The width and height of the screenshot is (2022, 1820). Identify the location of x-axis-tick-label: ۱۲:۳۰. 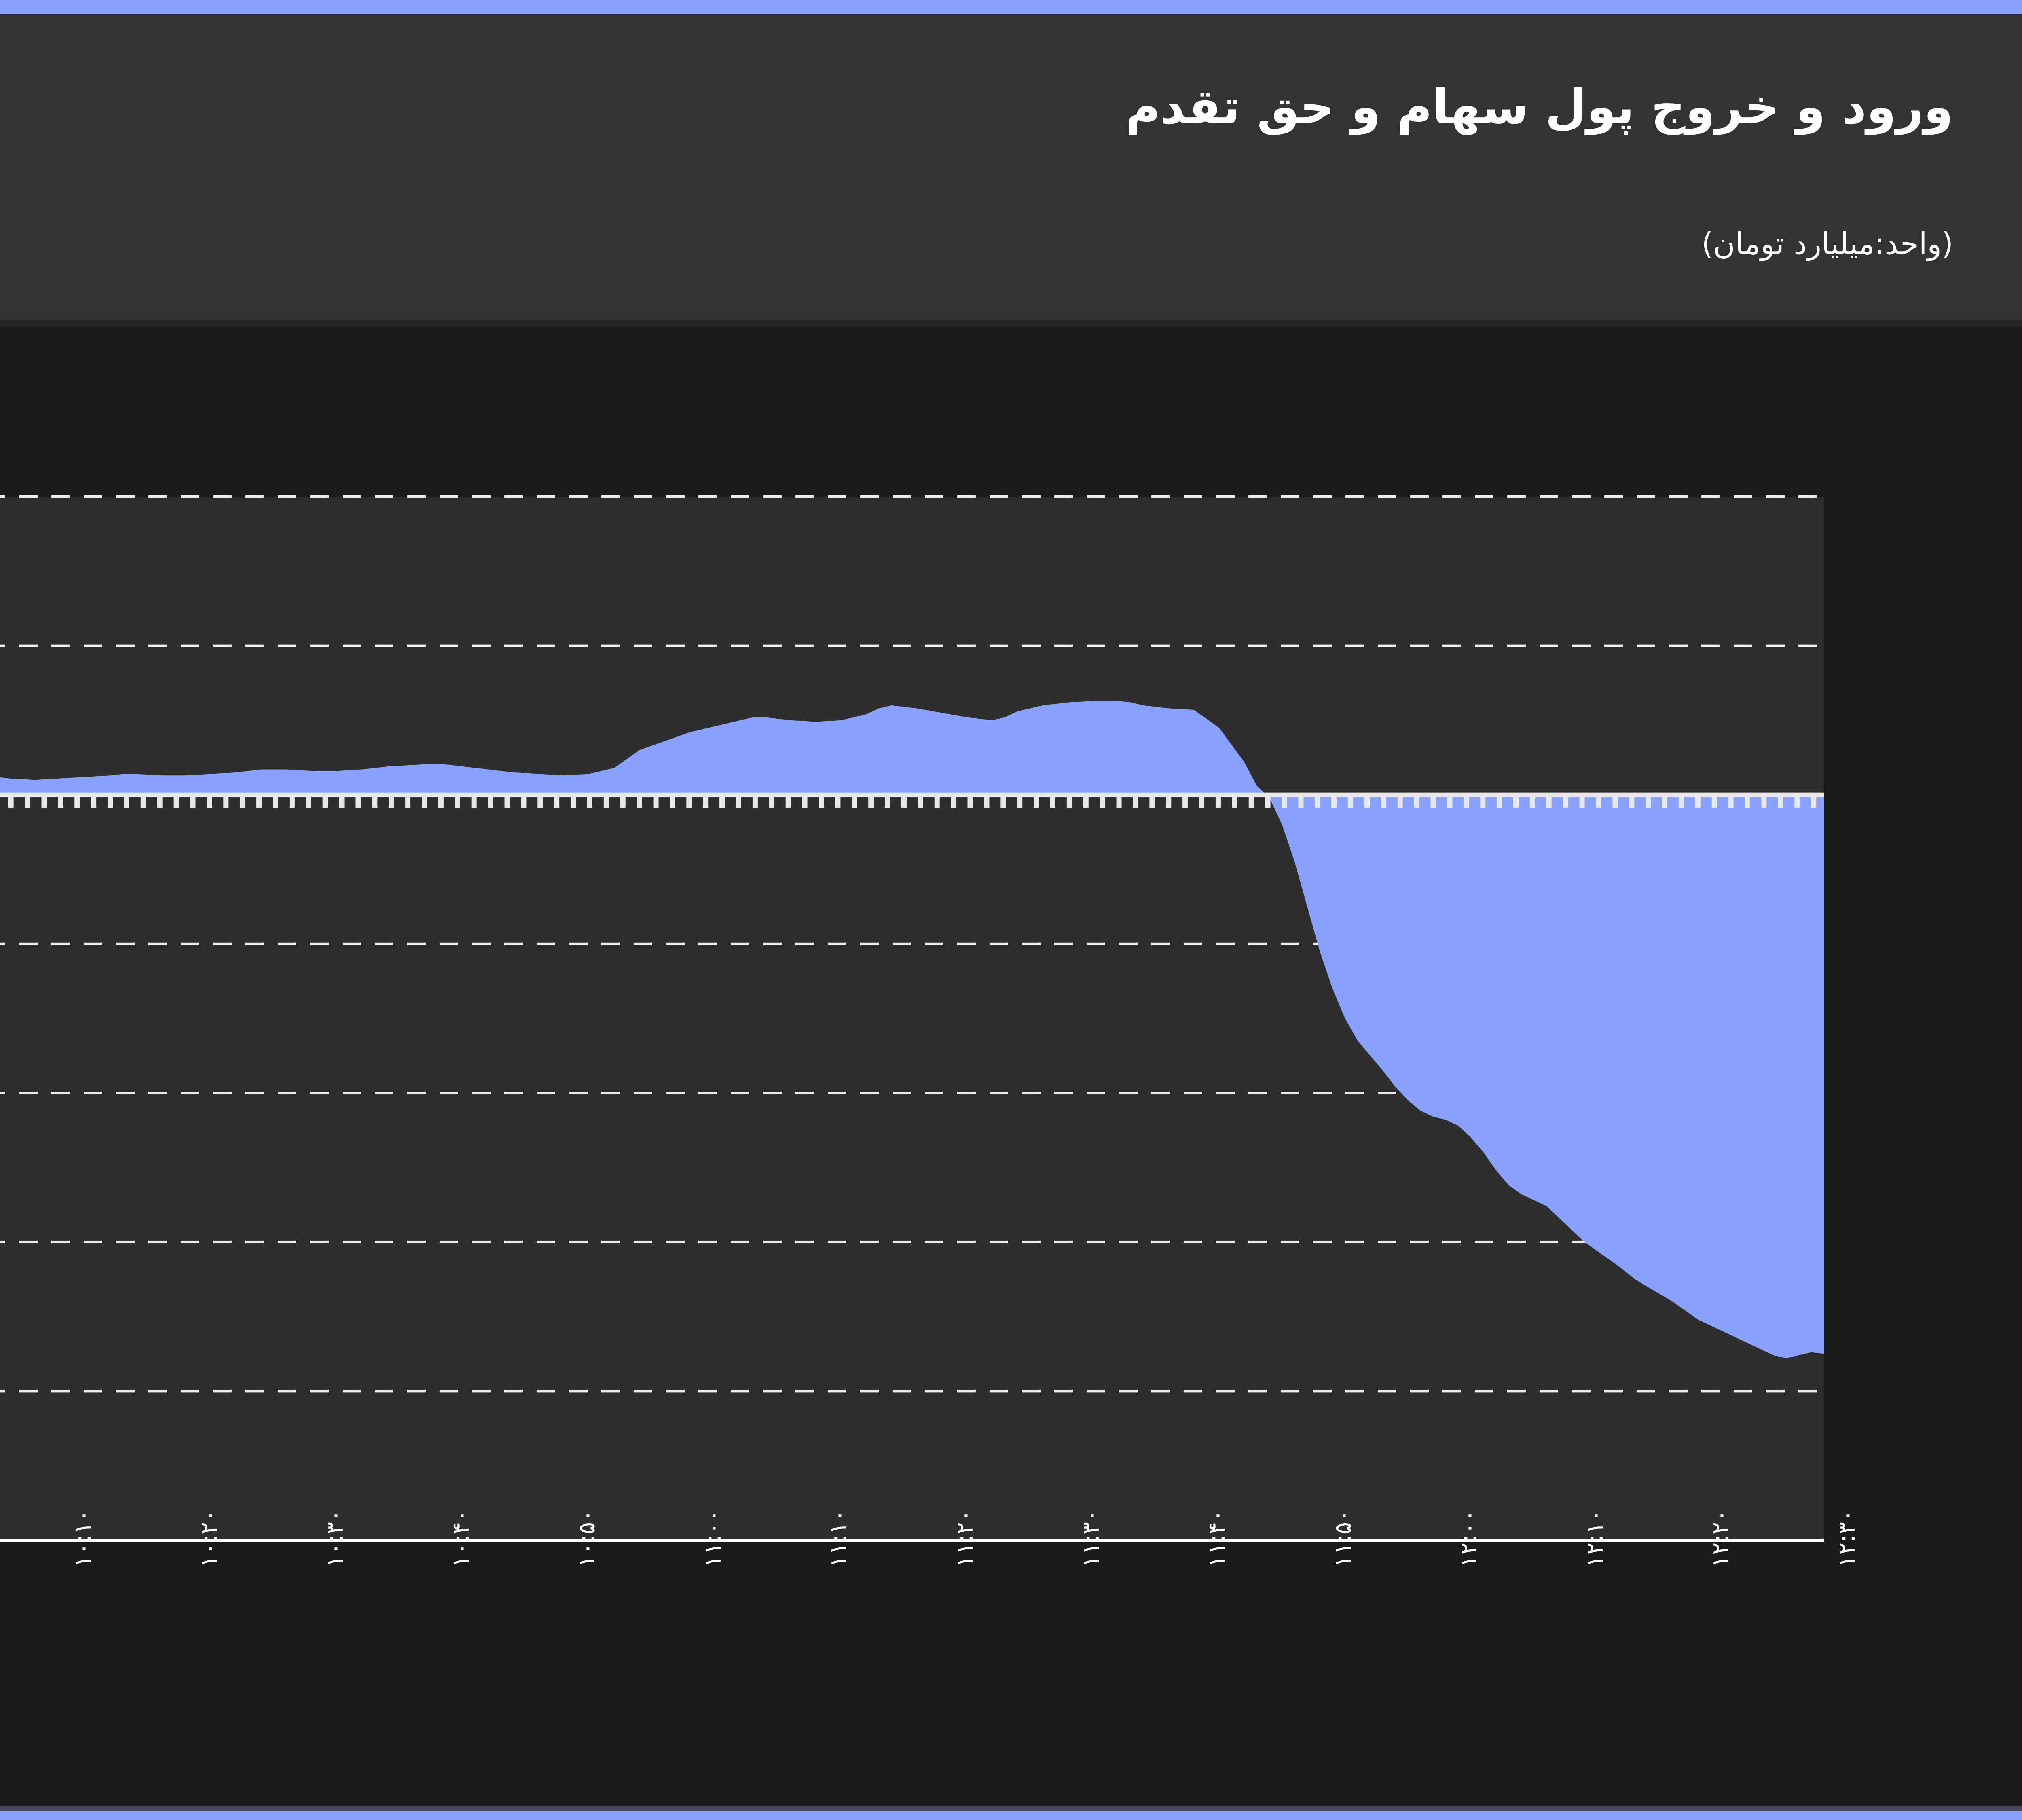
(1846, 1538).